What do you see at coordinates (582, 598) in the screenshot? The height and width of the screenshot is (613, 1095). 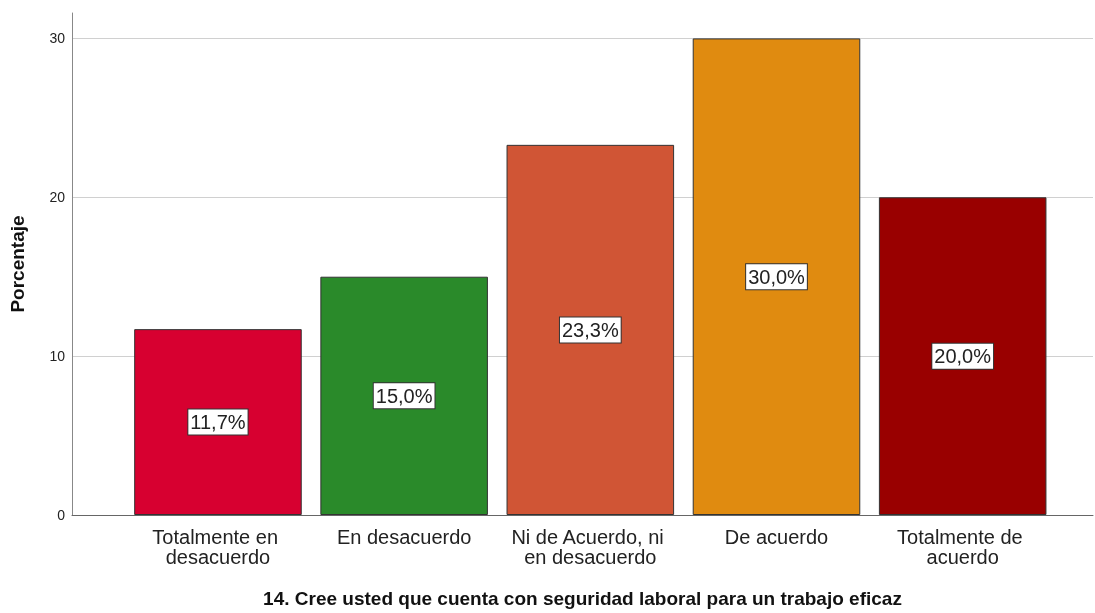 I see `x-axis-title: 14. Cree usted que cuenta con seguridad laboral para un trabajo eficaz` at bounding box center [582, 598].